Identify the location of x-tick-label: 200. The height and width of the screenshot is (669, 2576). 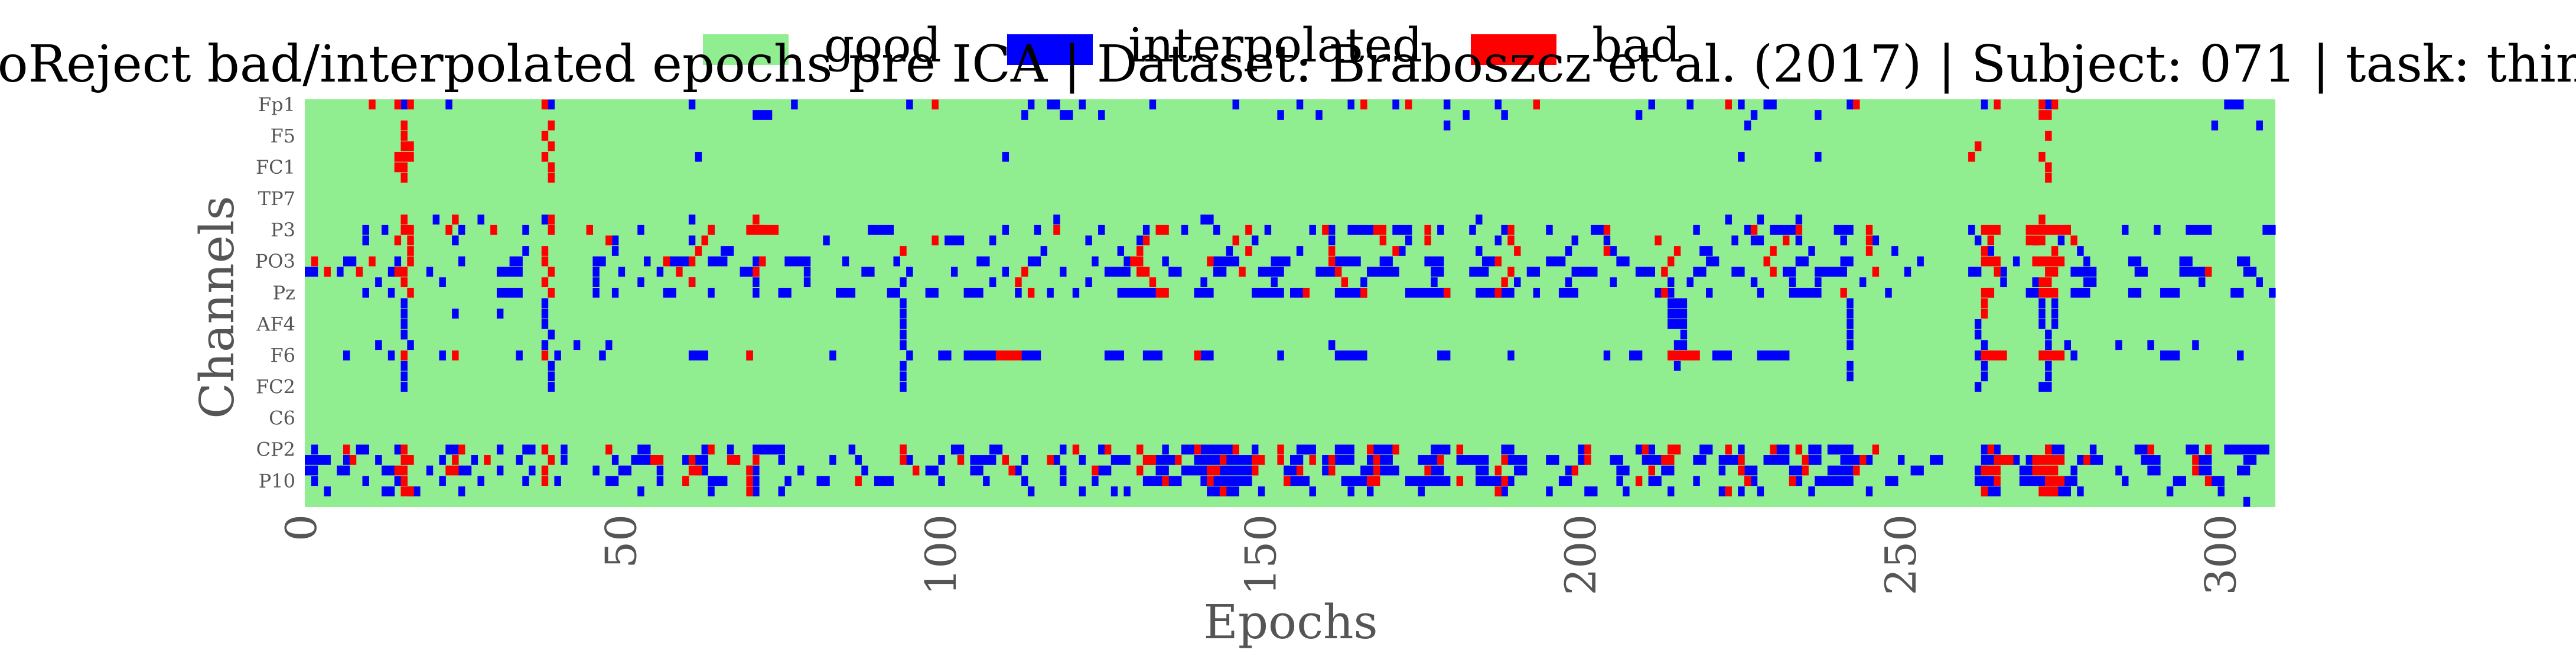
(1581, 554).